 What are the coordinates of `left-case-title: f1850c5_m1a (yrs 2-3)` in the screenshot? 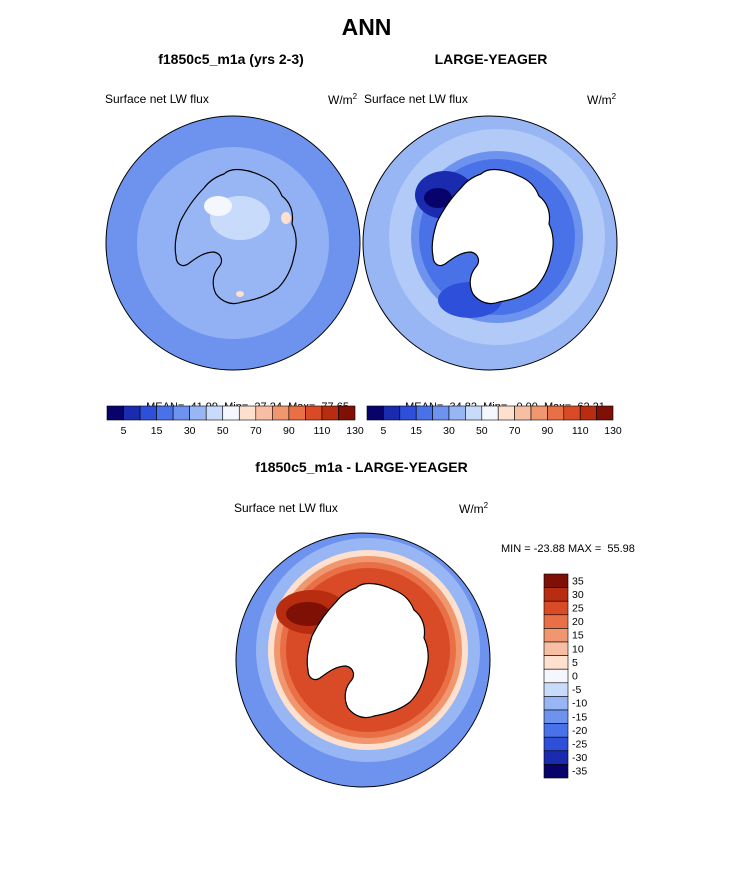 It's located at (231, 59).